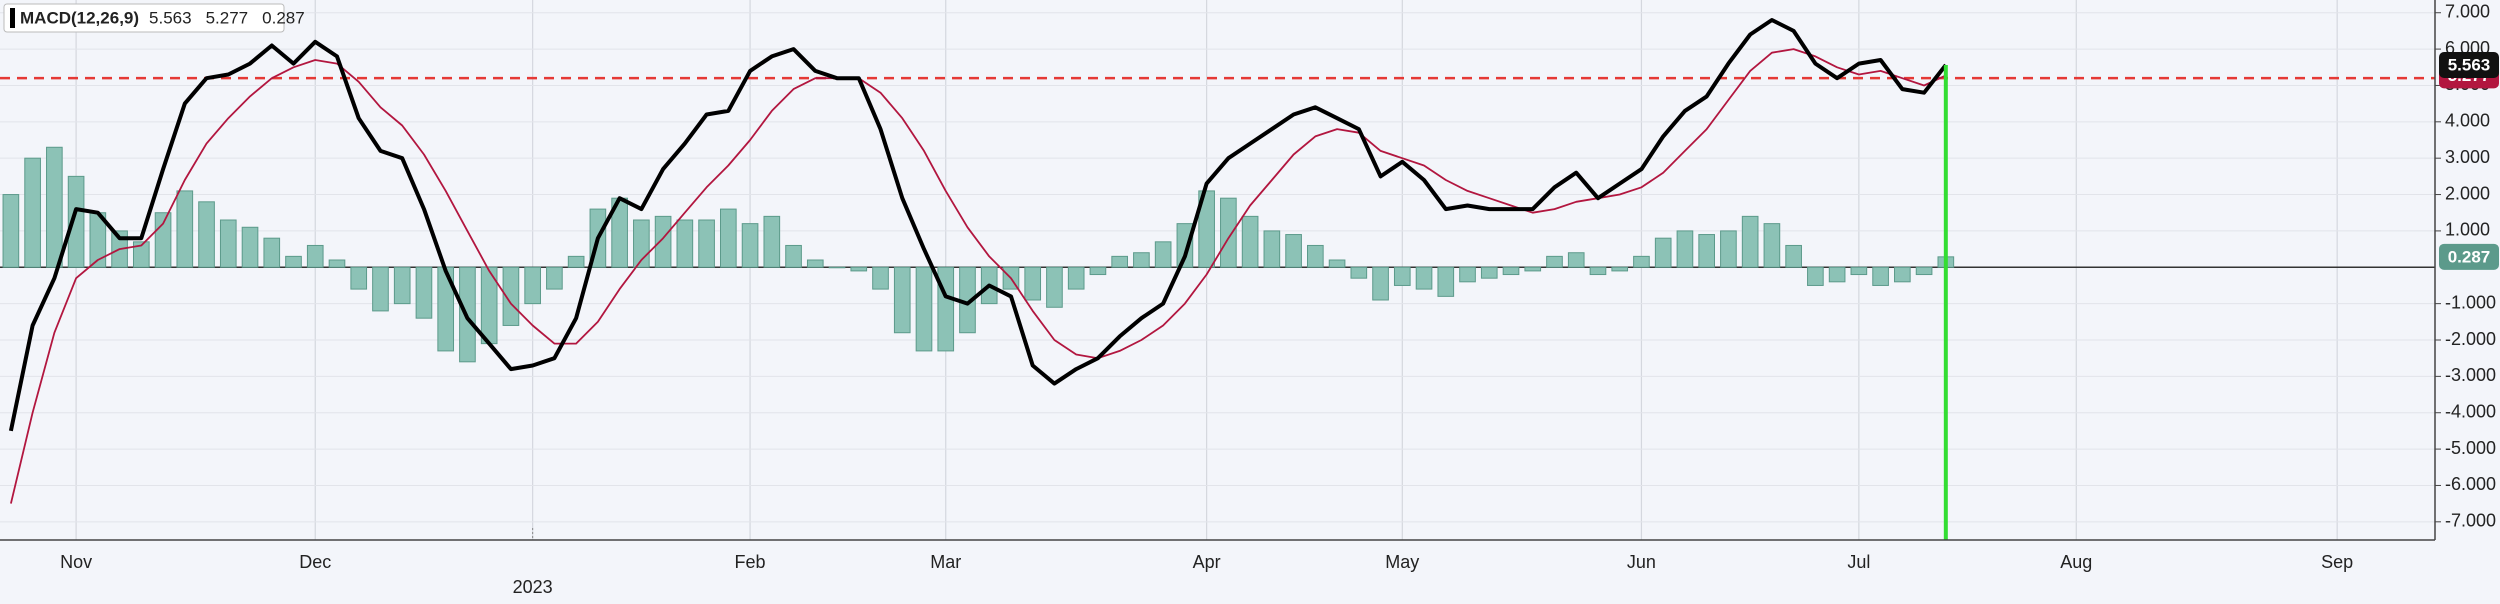 The height and width of the screenshot is (604, 2500). What do you see at coordinates (2470, 521) in the screenshot?
I see `y-tick-label: -7.000` at bounding box center [2470, 521].